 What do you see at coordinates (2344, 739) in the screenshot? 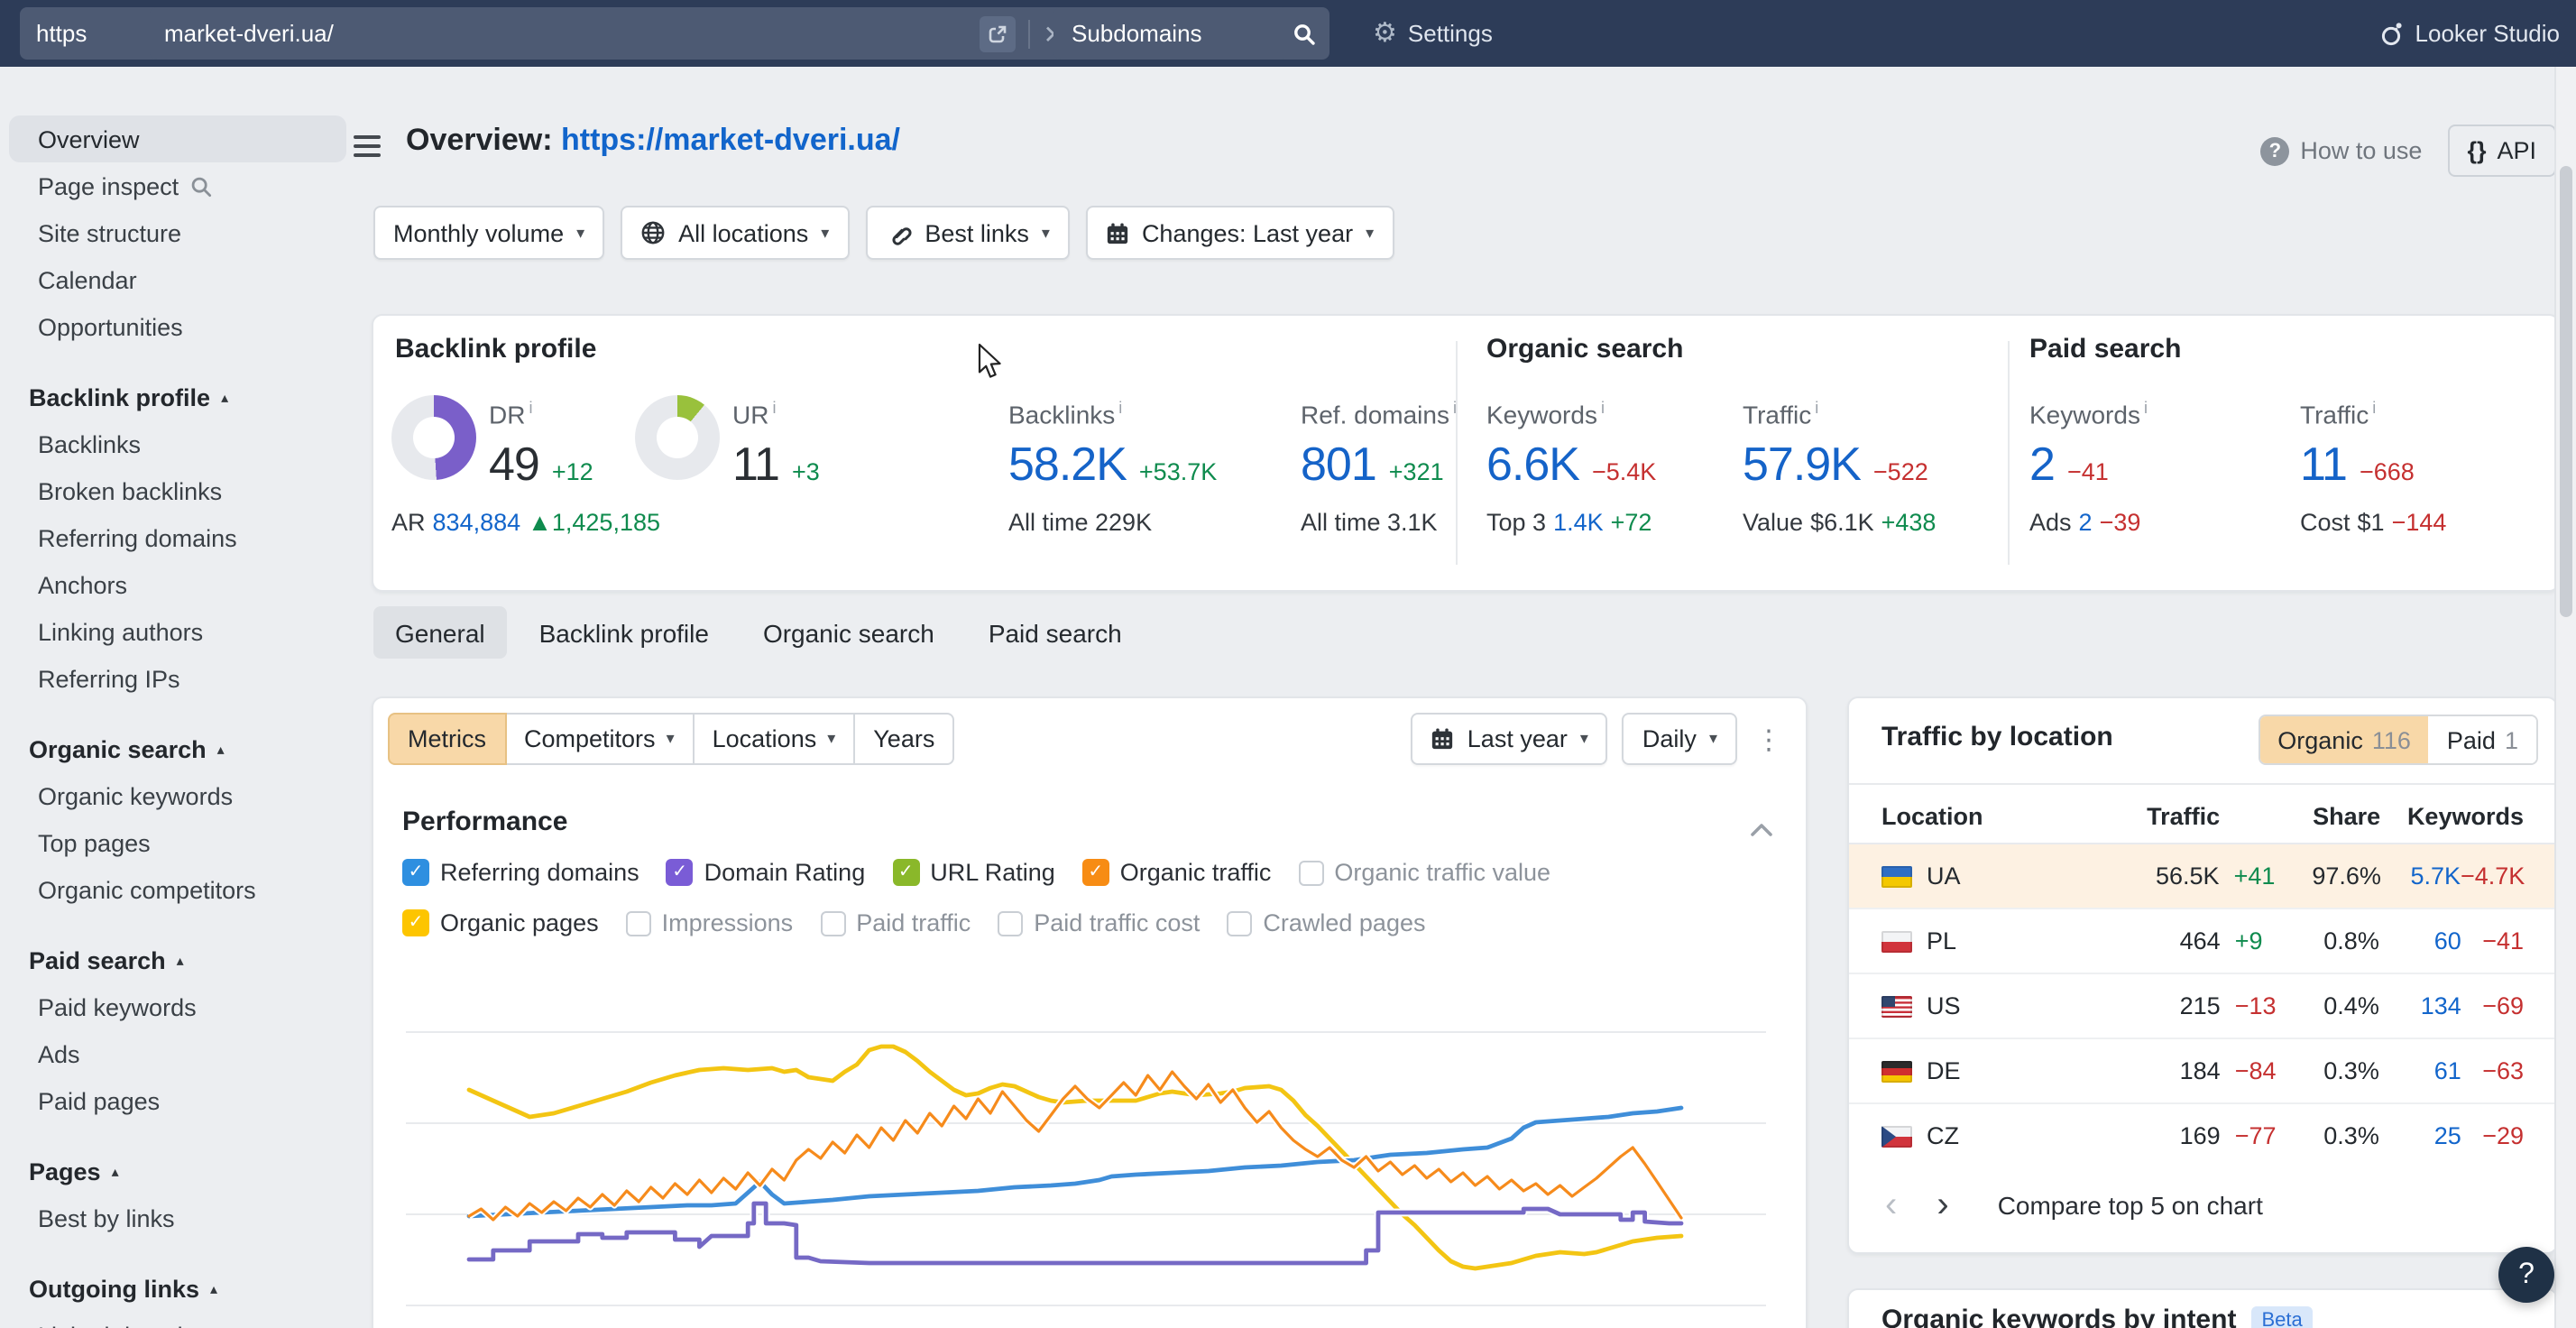
I see `toggle-organic: Organic 116` at bounding box center [2344, 739].